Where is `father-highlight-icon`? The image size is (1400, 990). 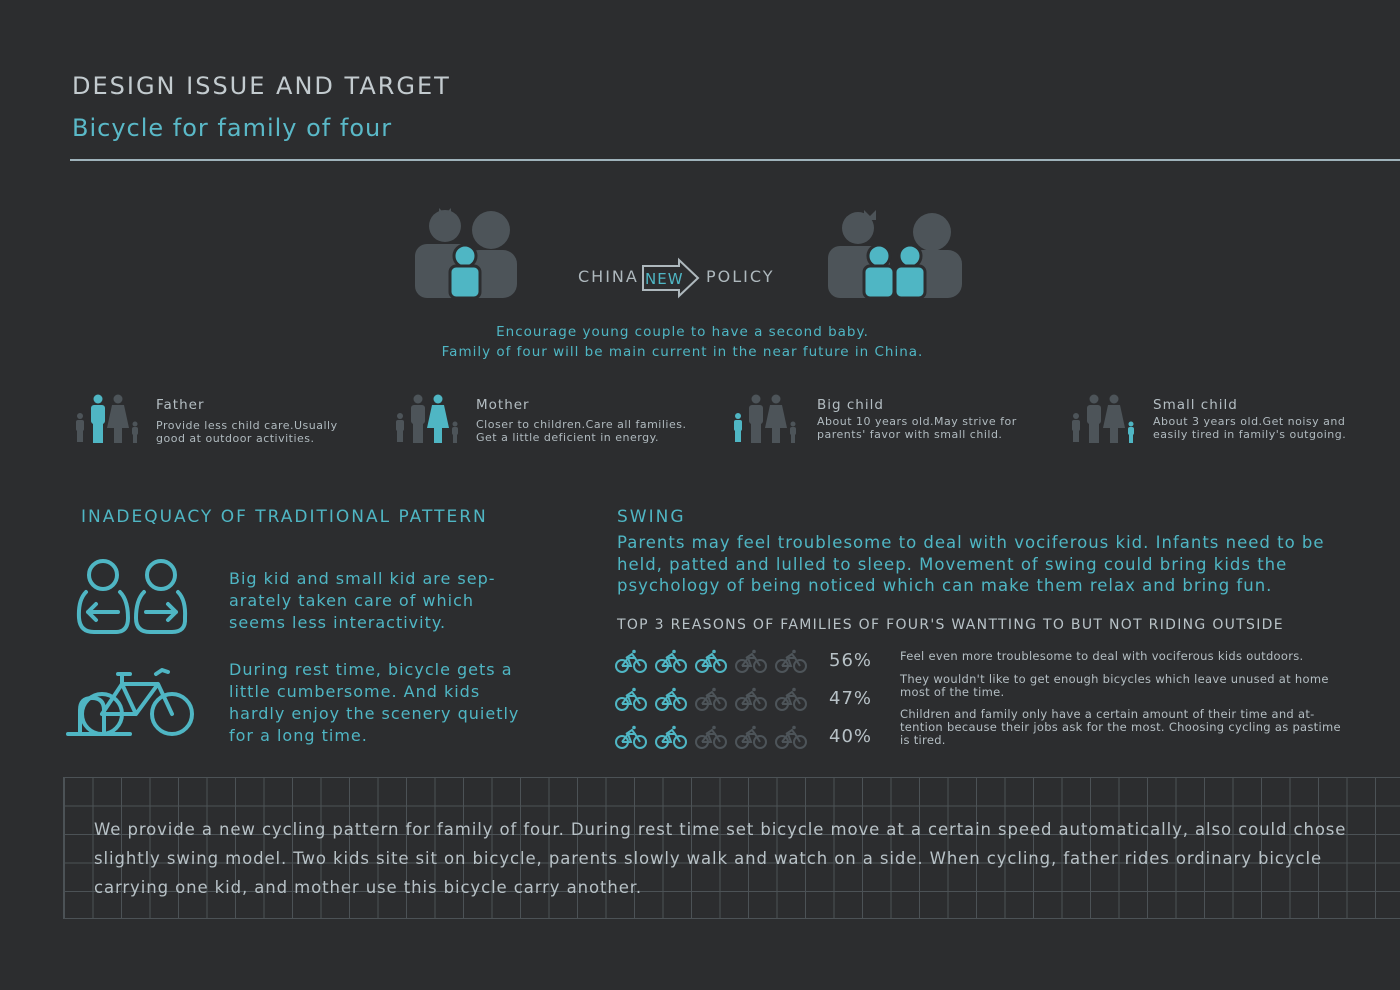 father-highlight-icon is located at coordinates (107, 418).